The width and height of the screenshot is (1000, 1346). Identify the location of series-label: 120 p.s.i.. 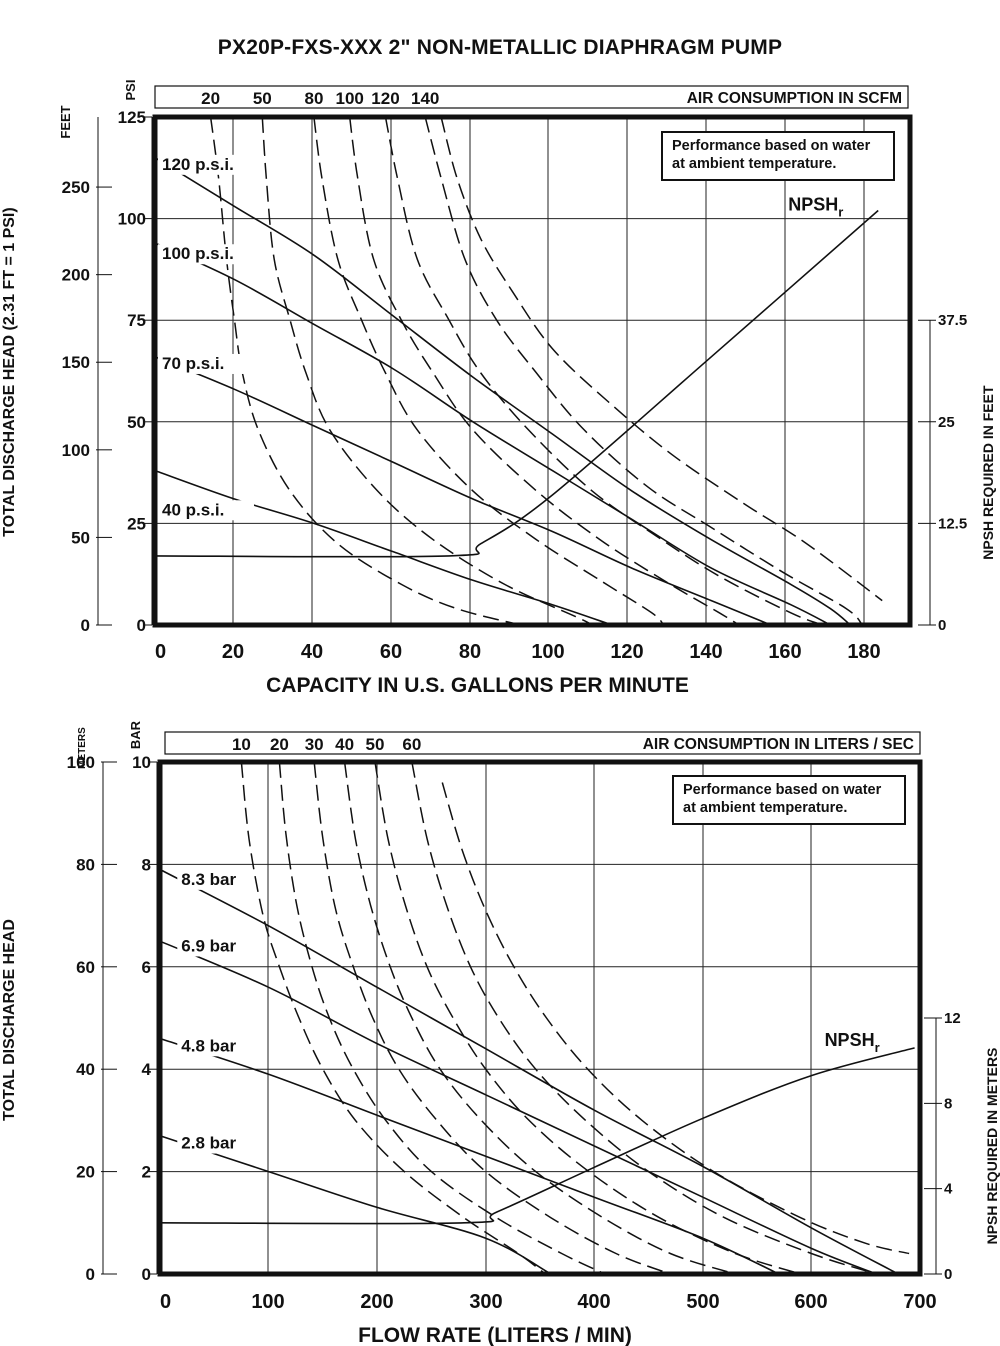
(198, 164).